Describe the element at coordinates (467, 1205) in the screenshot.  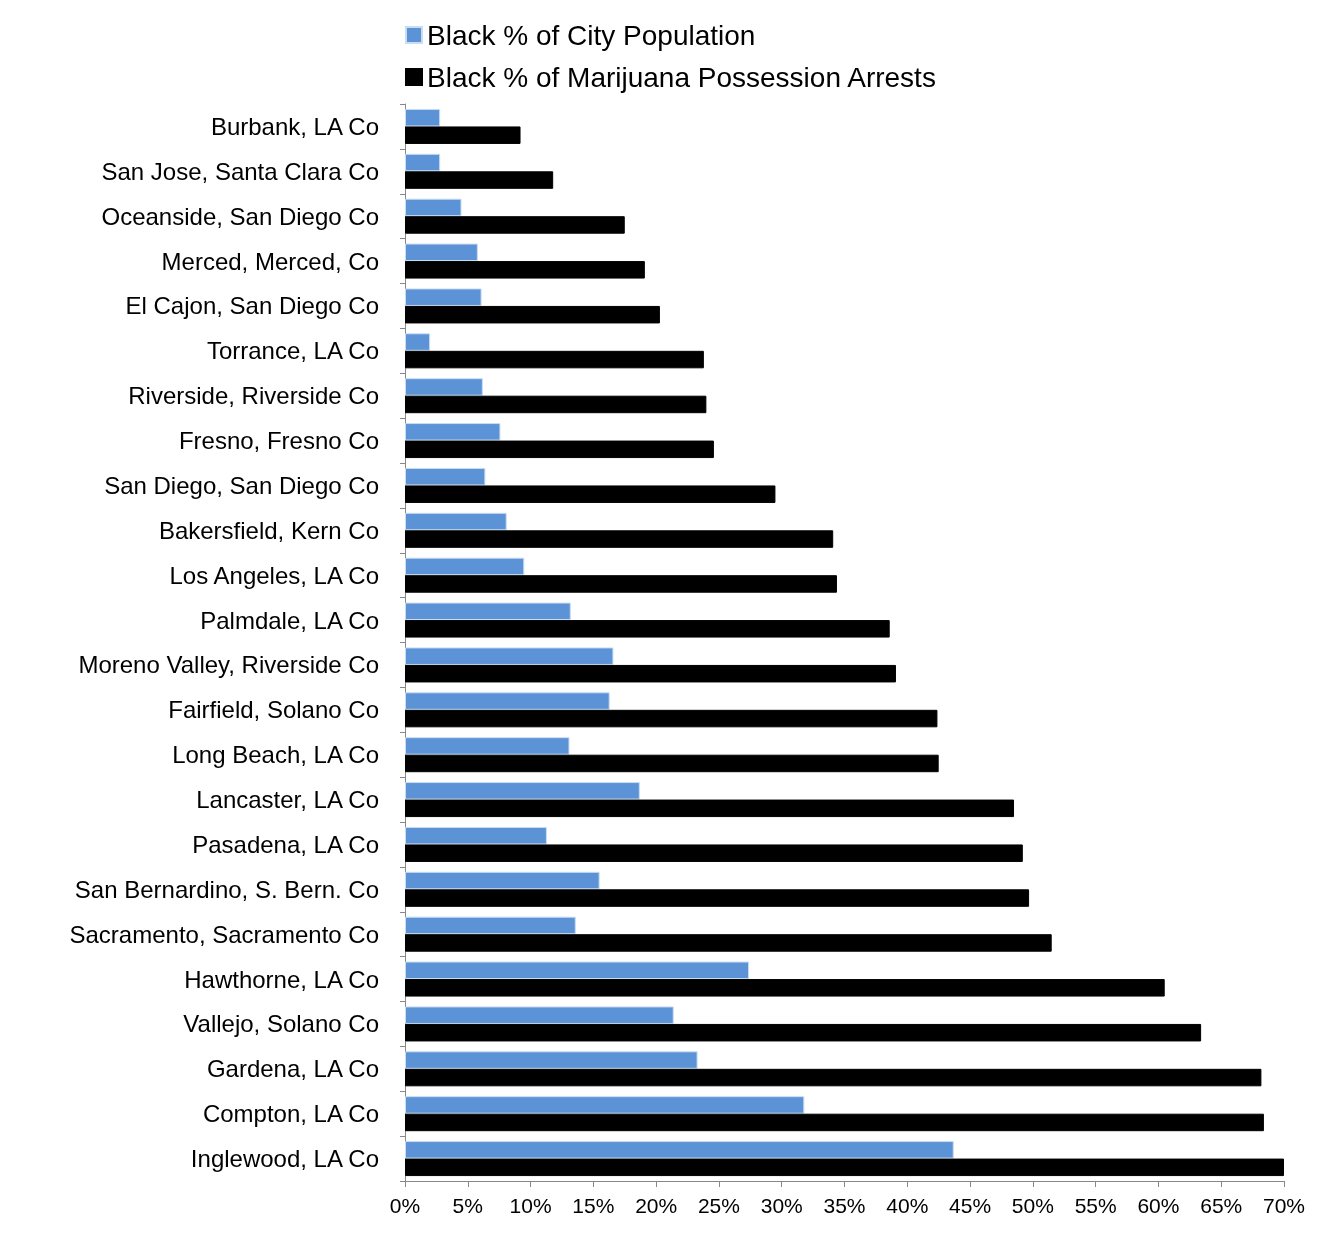
I see `x-tick-label: 5%` at that location.